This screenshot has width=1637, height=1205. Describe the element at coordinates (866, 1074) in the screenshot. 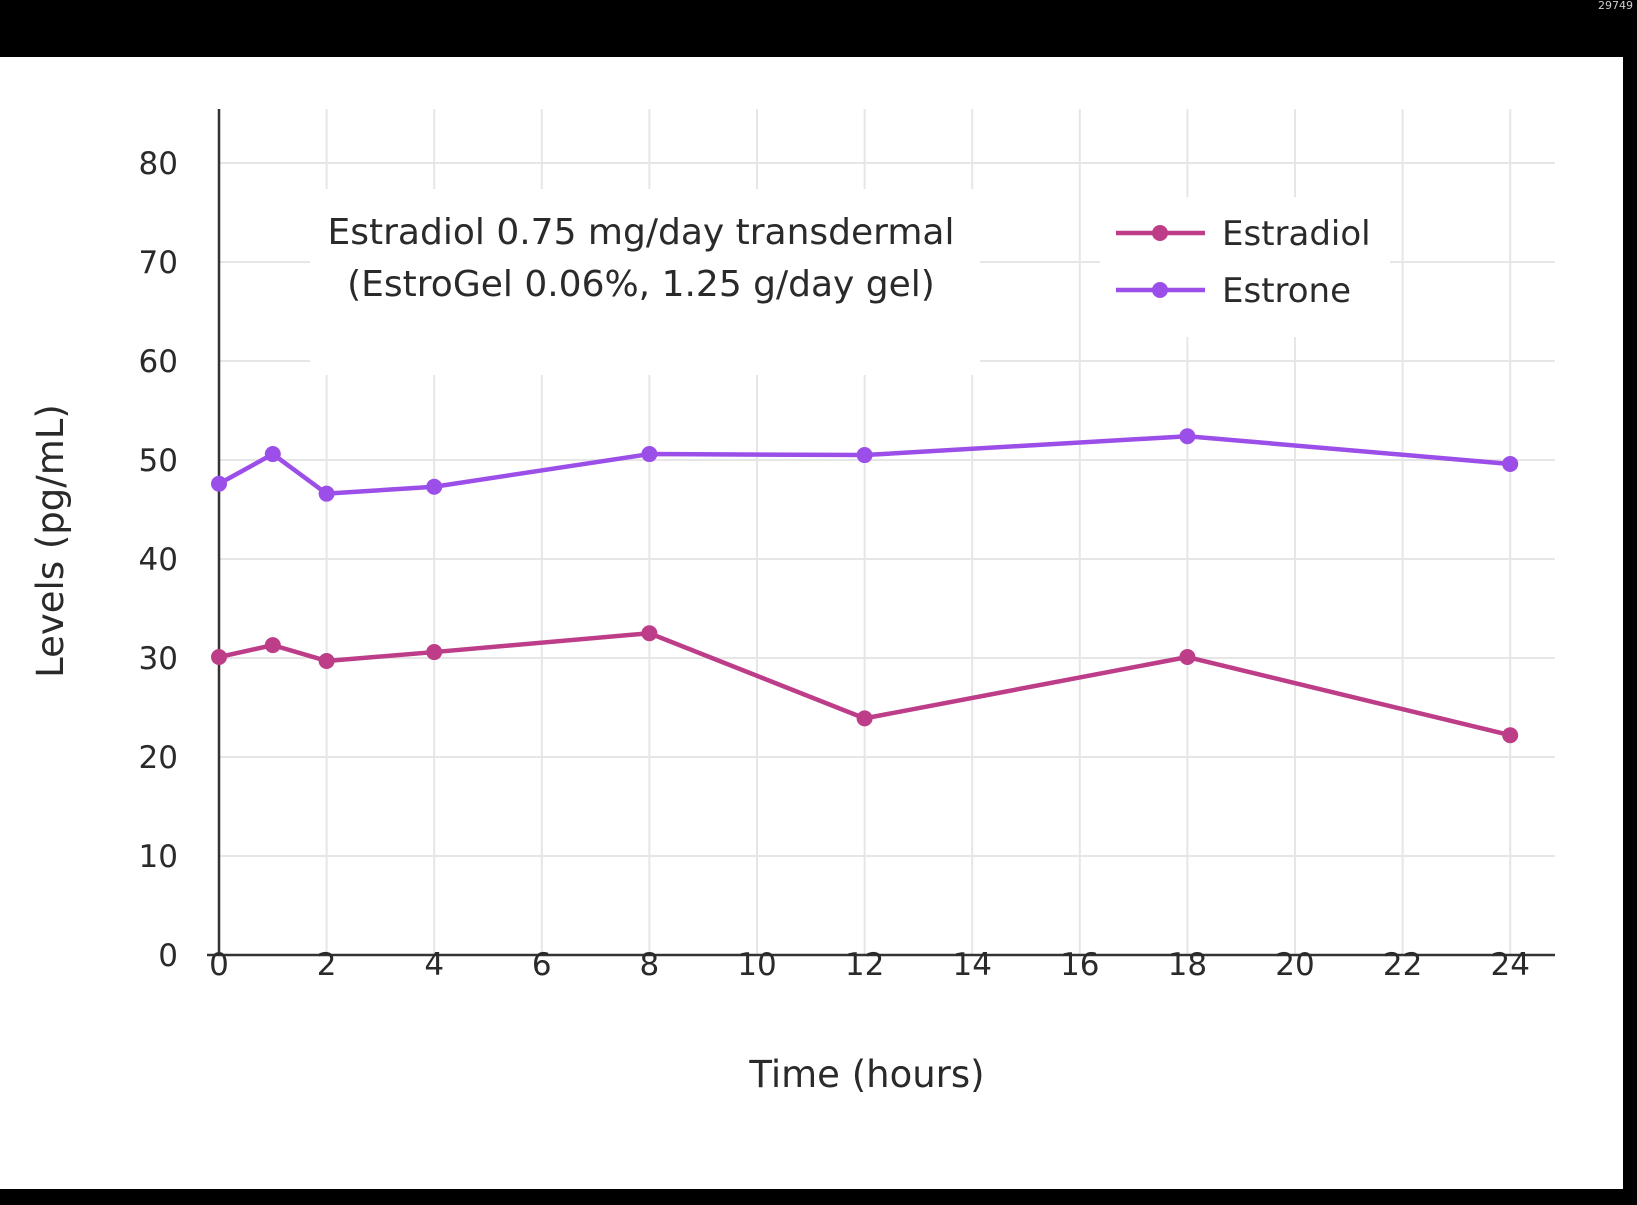

I see `x-axis-title: Time (hours)` at that location.